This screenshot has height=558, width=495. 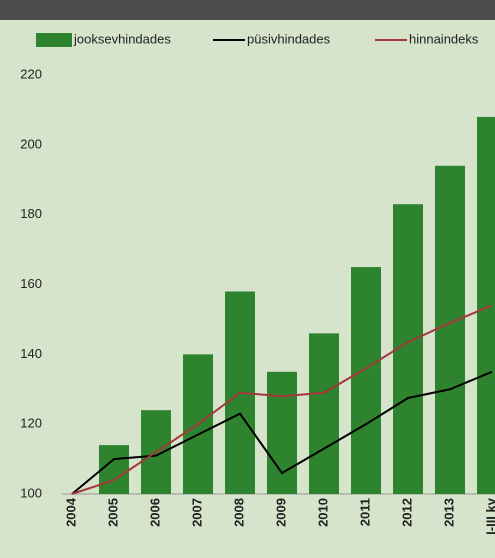 What do you see at coordinates (54, 40) in the screenshot?
I see `legend-swatch` at bounding box center [54, 40].